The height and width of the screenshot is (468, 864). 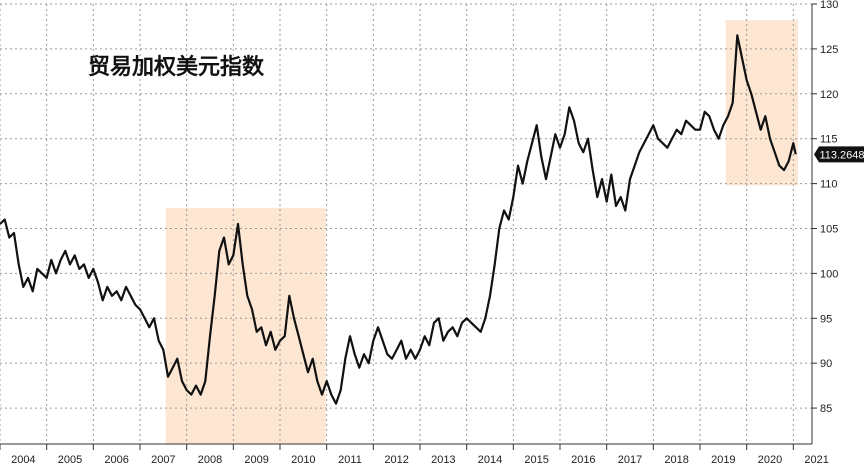 I want to click on x-tick-label: 2008, so click(x=210, y=460).